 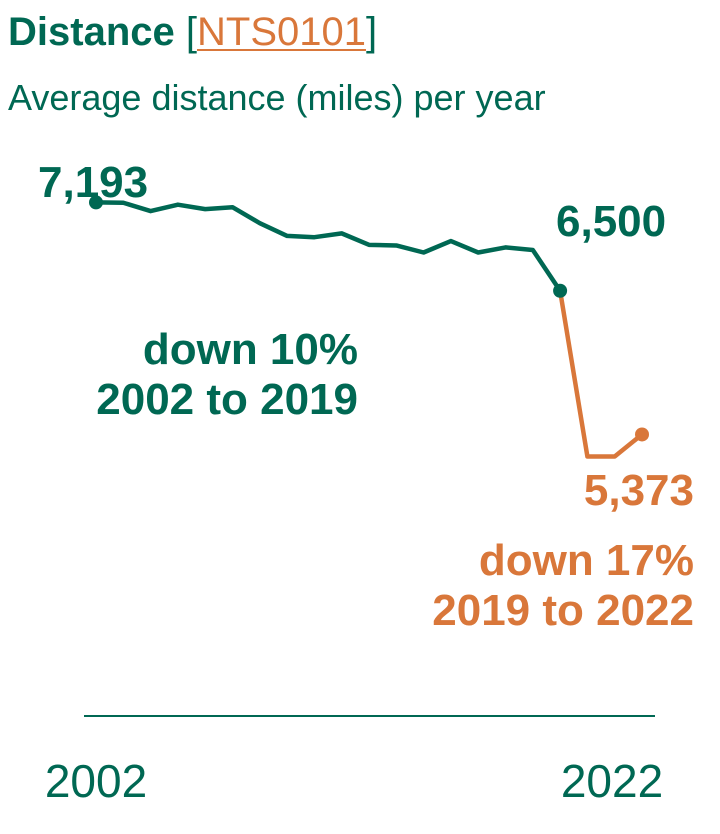 What do you see at coordinates (611, 221) in the screenshot?
I see `point-value-label: 6,500` at bounding box center [611, 221].